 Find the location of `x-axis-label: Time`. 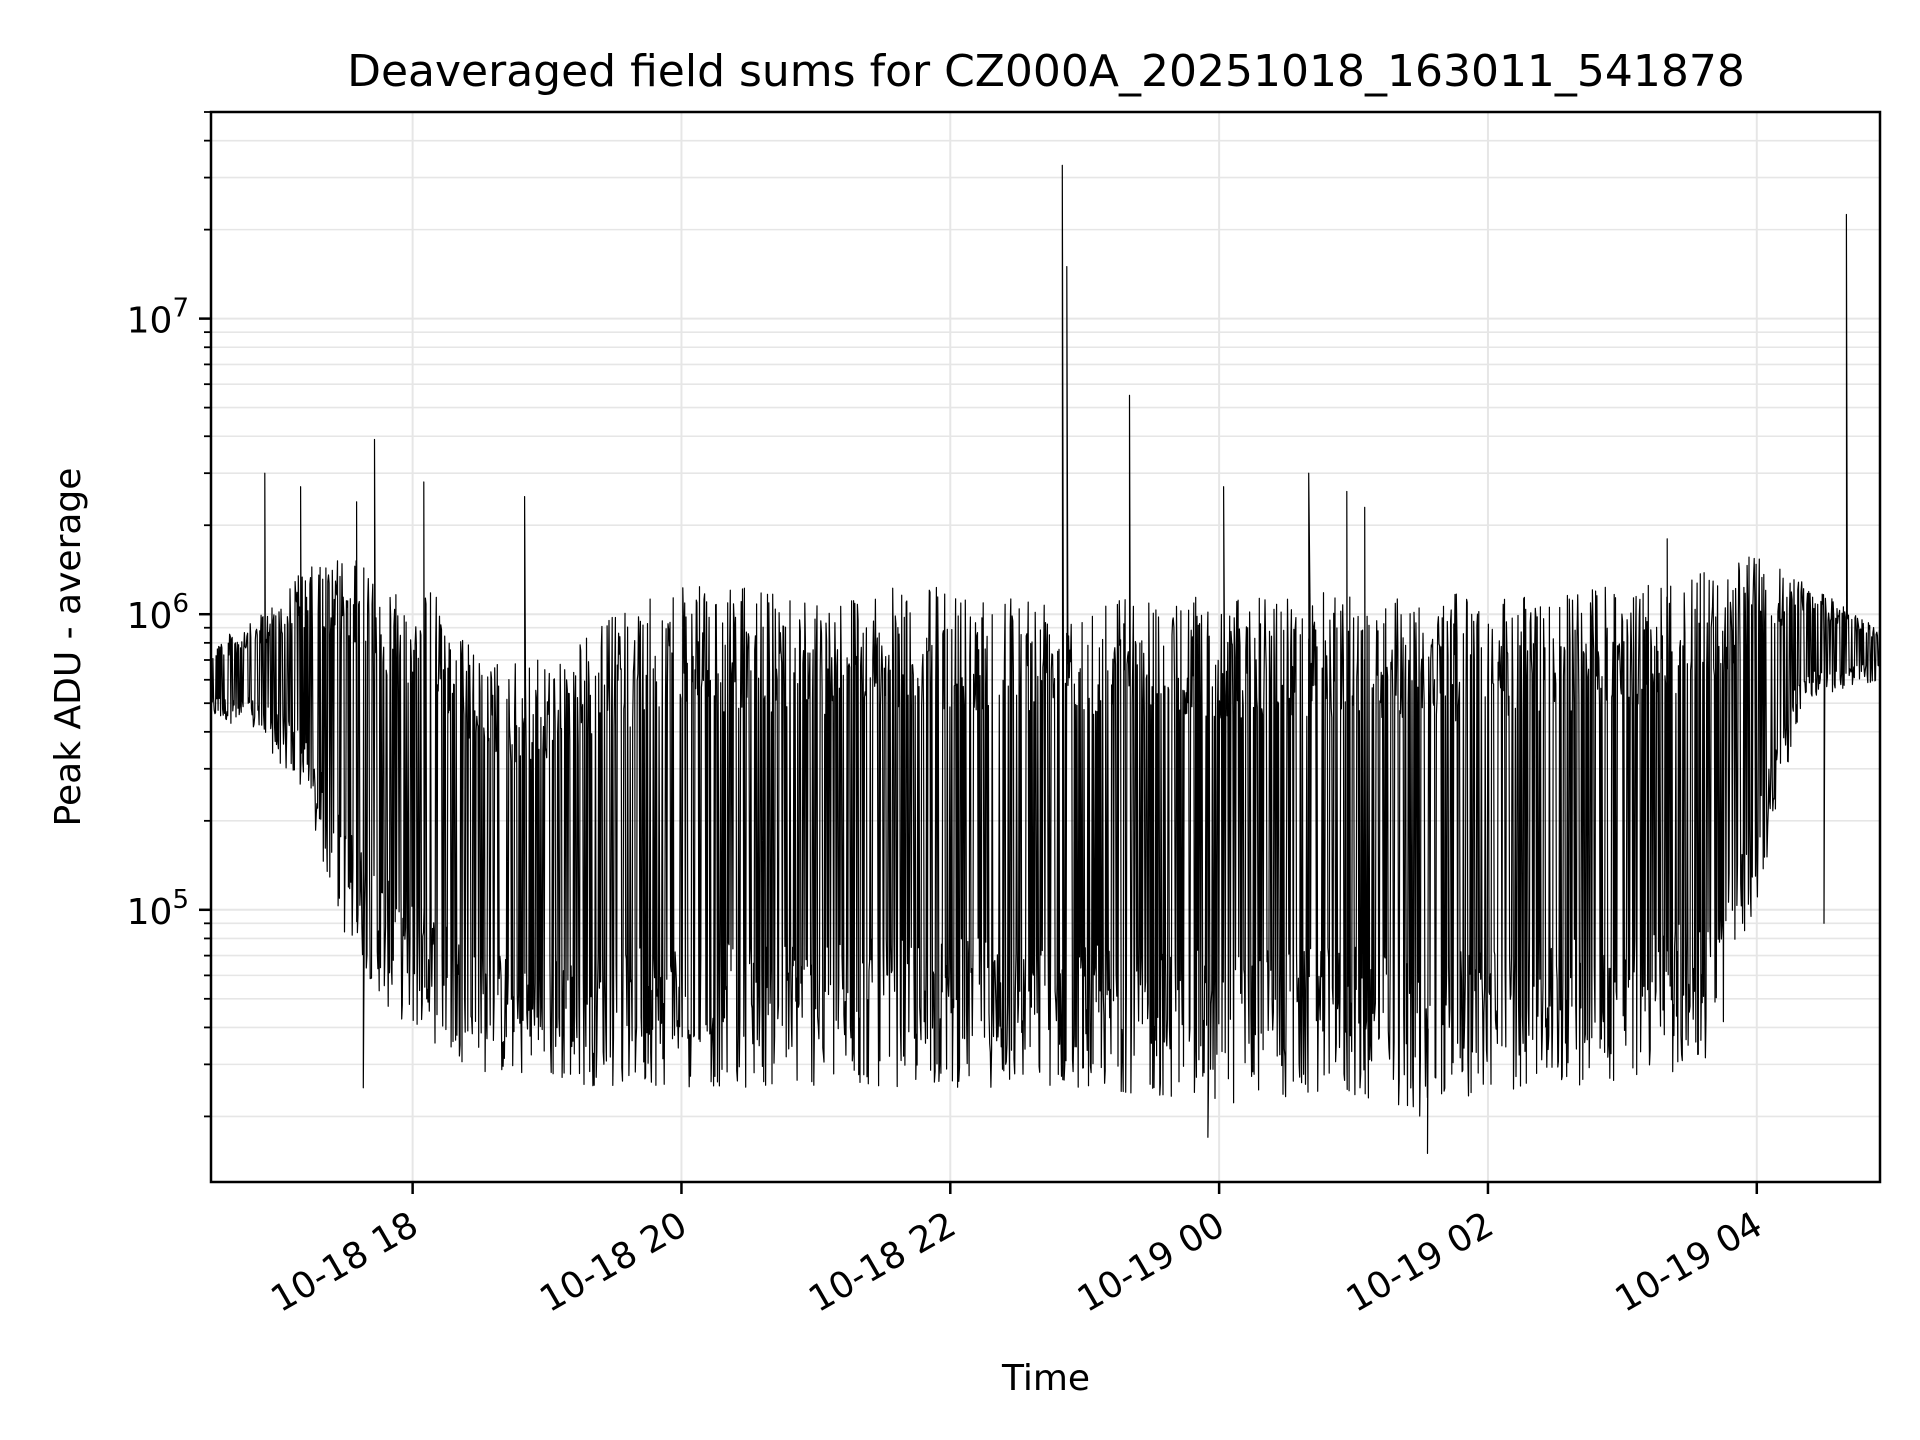

x-axis-label: Time is located at coordinates (1045, 1378).